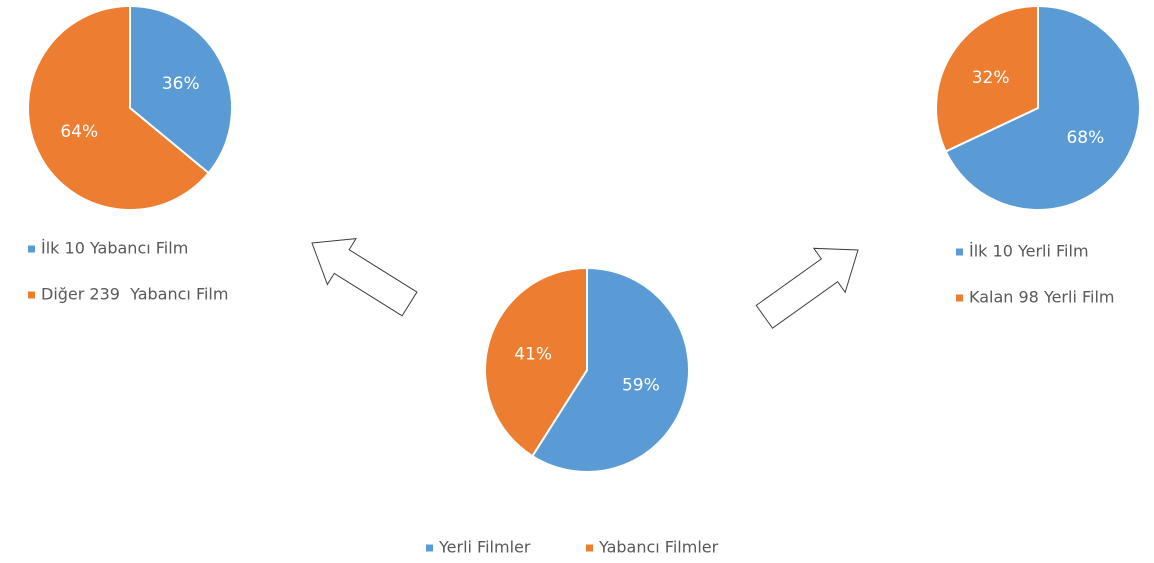 Image resolution: width=1154 pixels, height=563 pixels. What do you see at coordinates (114, 248) in the screenshot?
I see `legend-label: İlk 10 Yabancı Film` at bounding box center [114, 248].